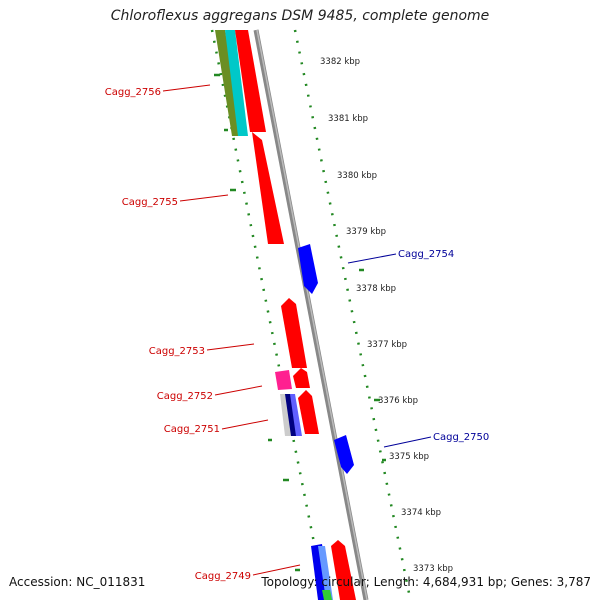  Describe the element at coordinates (283, 380) in the screenshot. I see `gene-cagg2752-a` at that location.